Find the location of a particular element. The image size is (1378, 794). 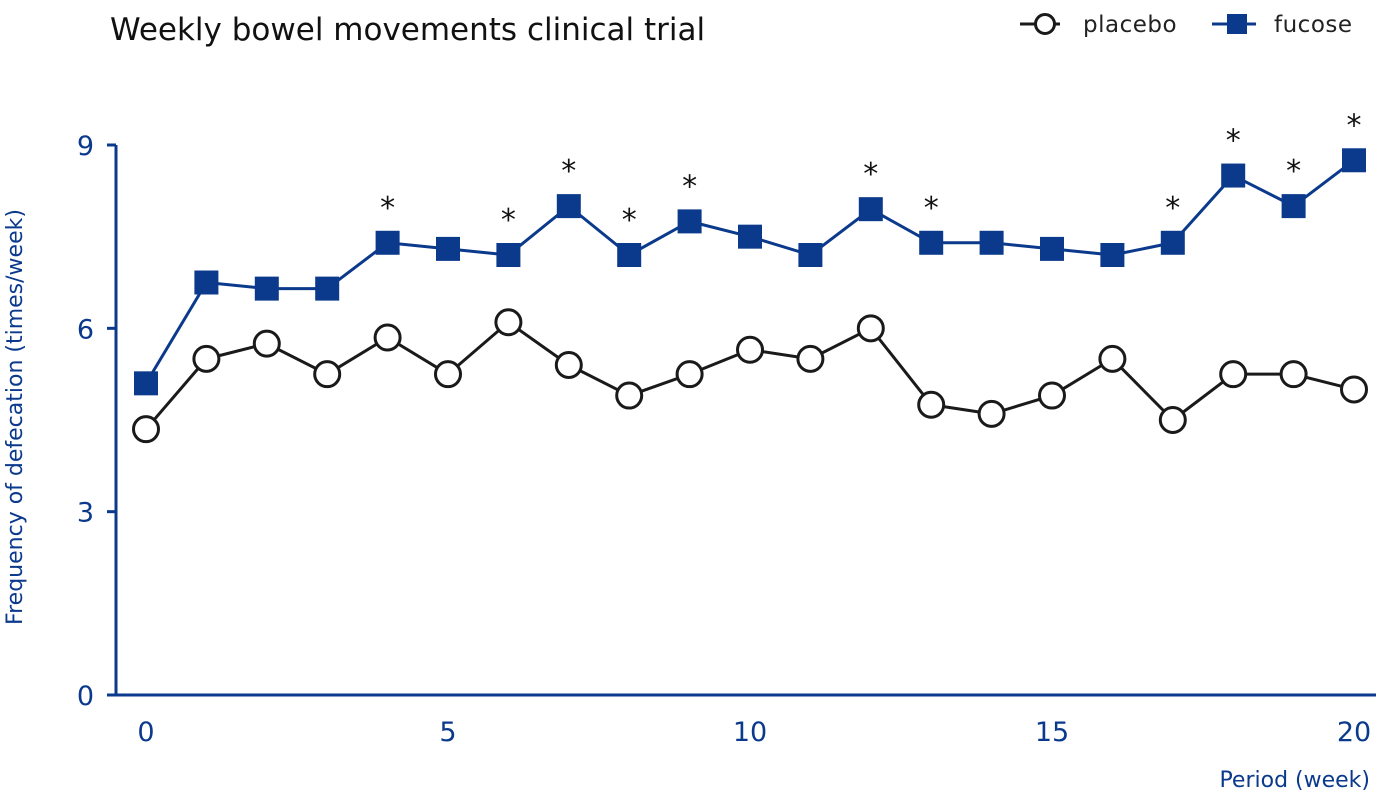

legend-label-placebo: placebo is located at coordinates (1130, 25).